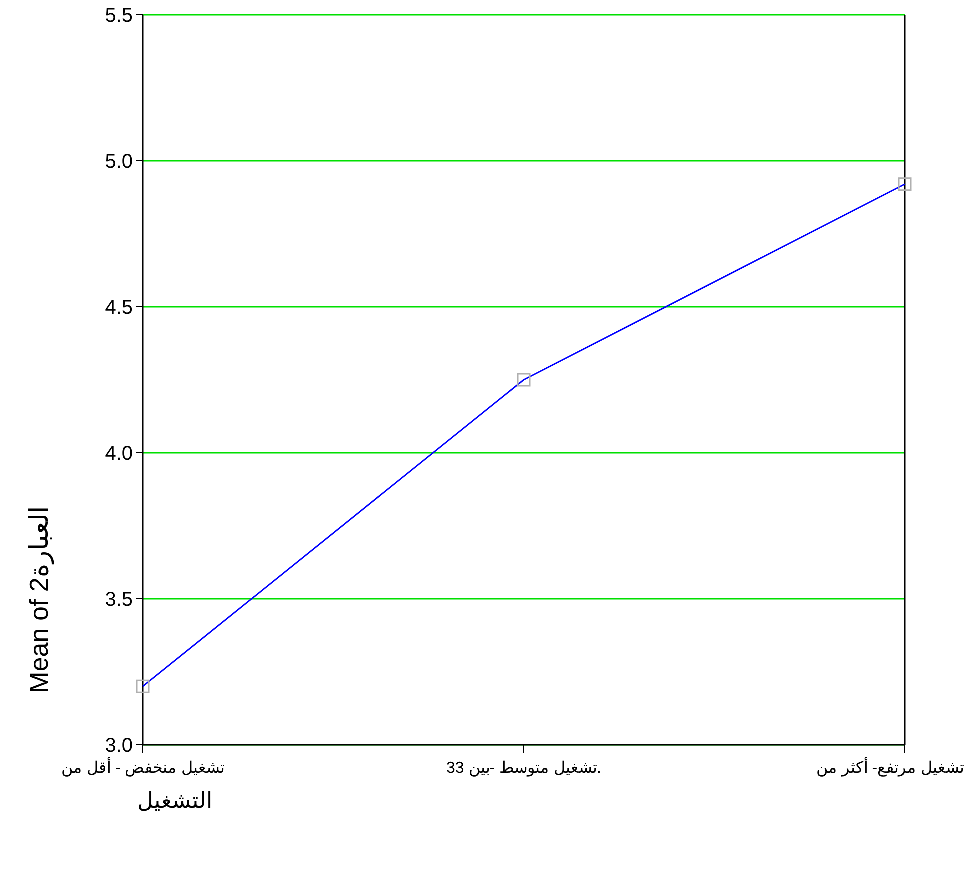  Describe the element at coordinates (524, 768) in the screenshot. I see `x-tick-label: تشغيل متوسط -بين 33.` at that location.